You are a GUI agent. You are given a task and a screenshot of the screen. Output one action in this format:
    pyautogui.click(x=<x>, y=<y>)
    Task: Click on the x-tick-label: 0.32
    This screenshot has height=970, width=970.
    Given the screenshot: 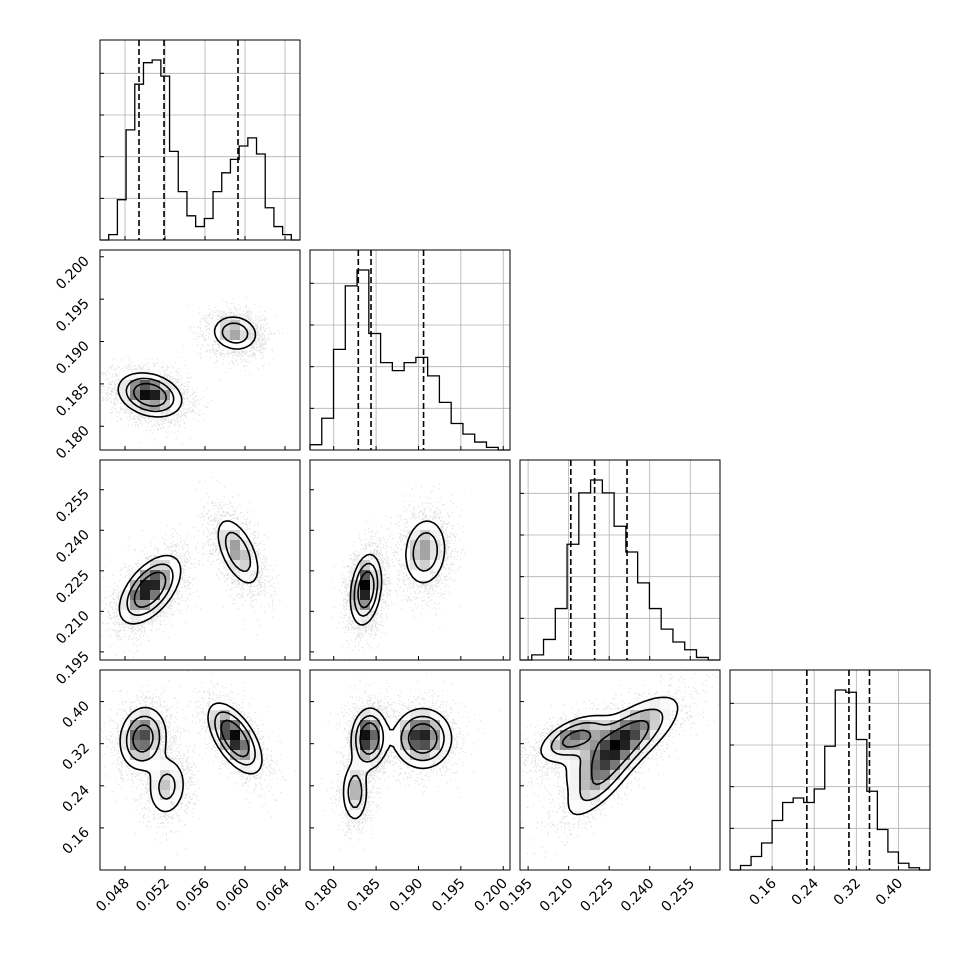 What is the action you would take?
    pyautogui.click(x=847, y=892)
    